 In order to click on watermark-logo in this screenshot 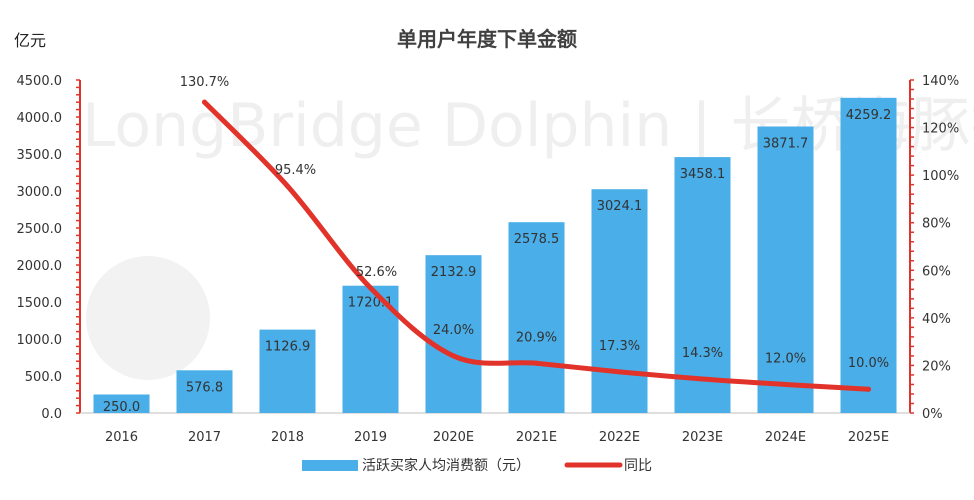, I will do `click(148, 318)`.